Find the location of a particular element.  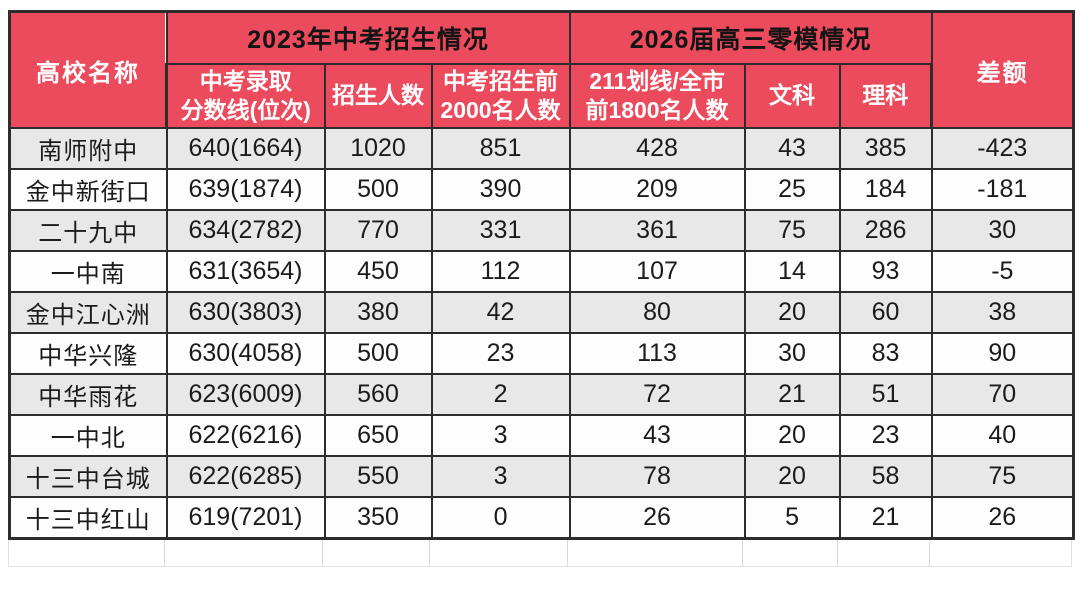

value-cell: 350 is located at coordinates (378, 518).